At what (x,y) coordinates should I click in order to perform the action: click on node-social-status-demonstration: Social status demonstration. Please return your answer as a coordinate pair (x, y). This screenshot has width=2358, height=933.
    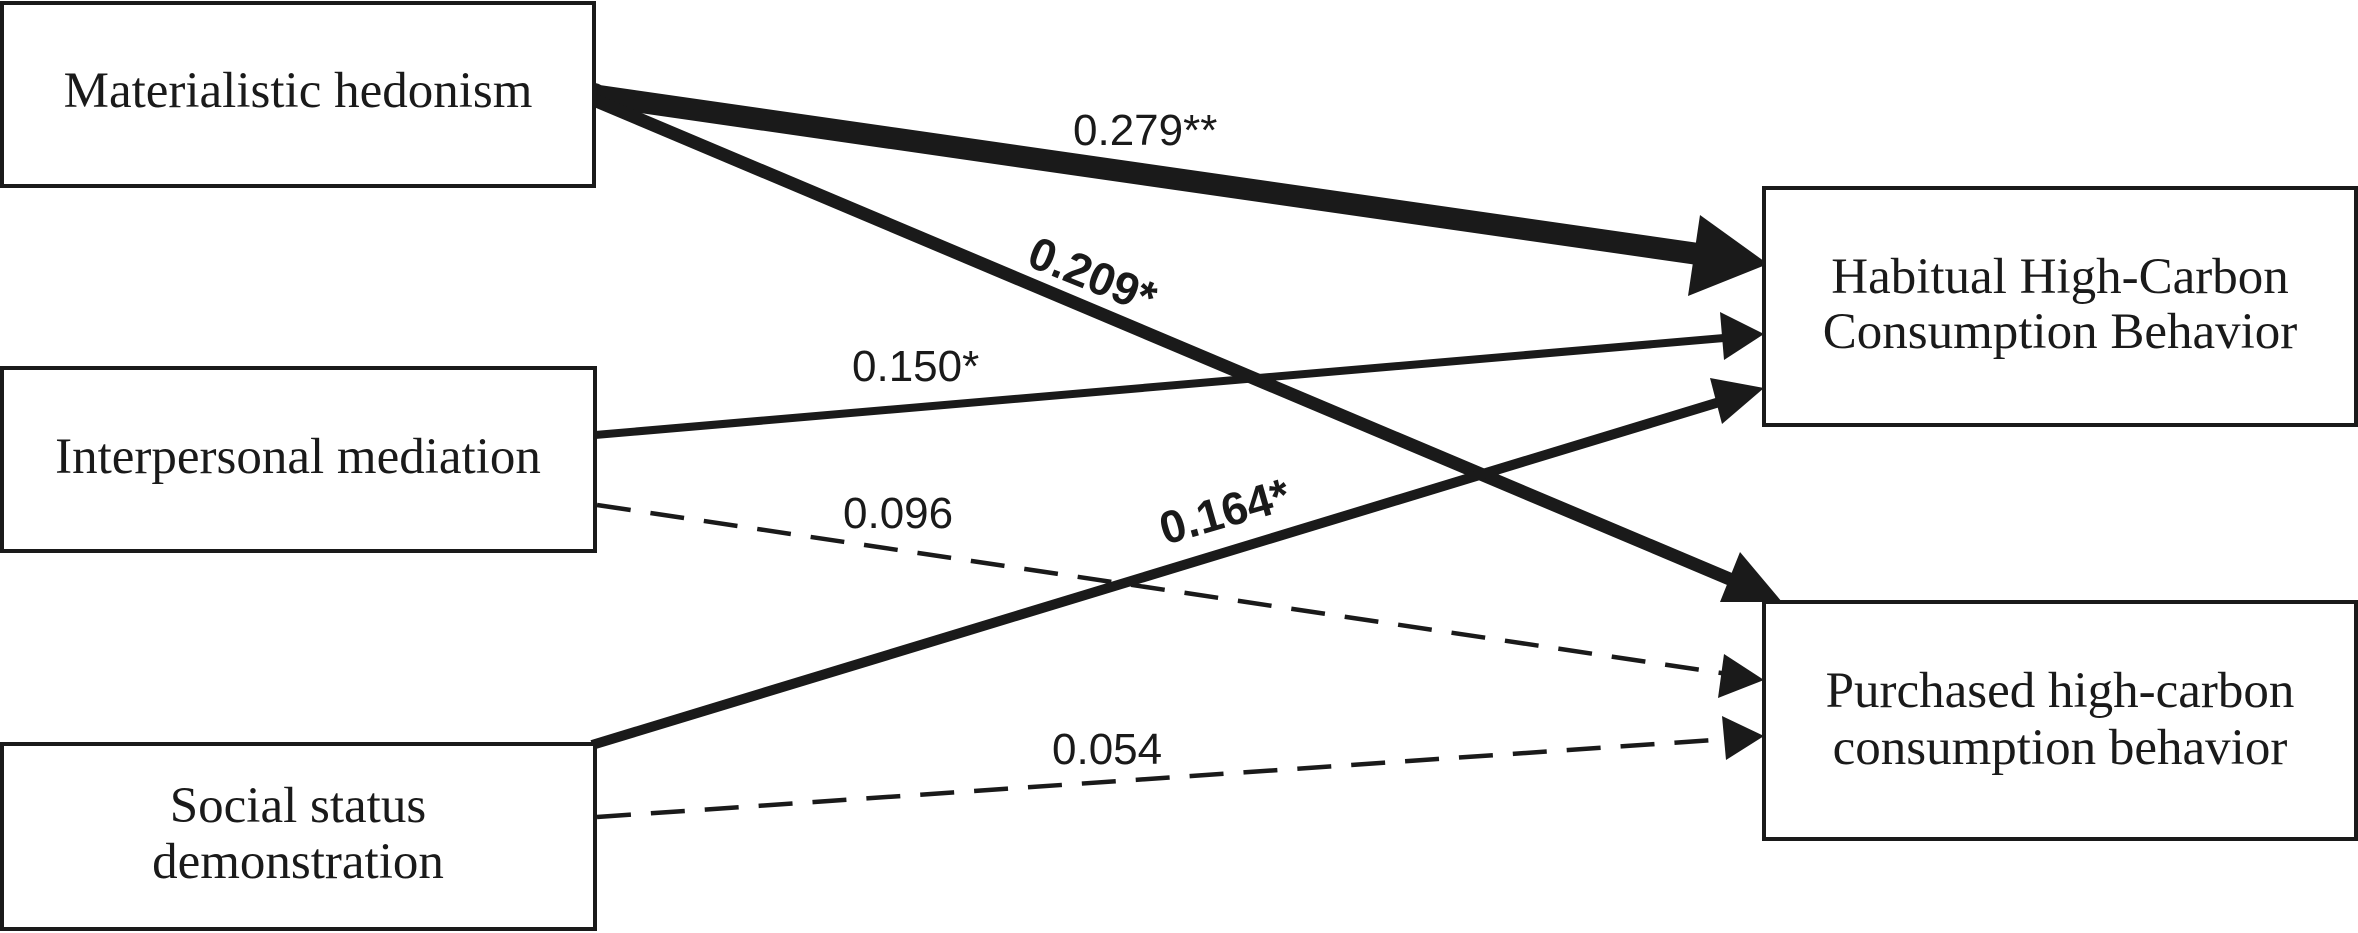
    Looking at the image, I should click on (298, 836).